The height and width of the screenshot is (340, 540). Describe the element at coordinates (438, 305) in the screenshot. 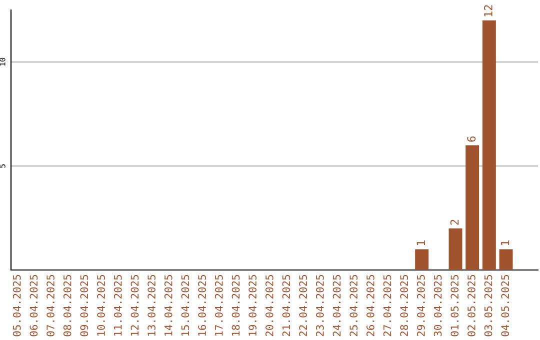

I see `x-tick-label: 30.04.2025` at that location.